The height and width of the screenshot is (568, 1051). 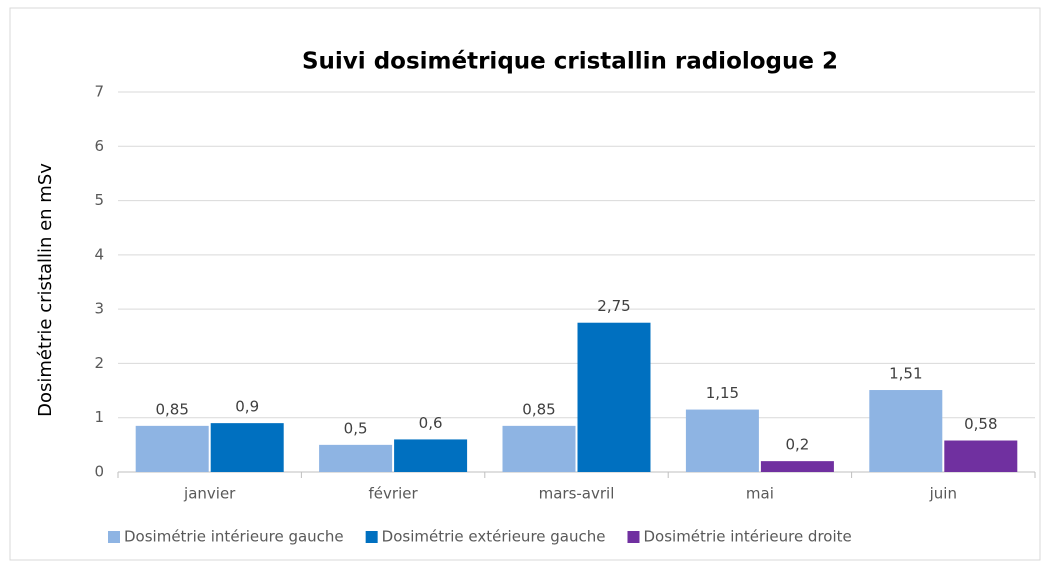 What do you see at coordinates (45, 290) in the screenshot?
I see `y-axis-label: Dosimétrie cristallin en mSv` at bounding box center [45, 290].